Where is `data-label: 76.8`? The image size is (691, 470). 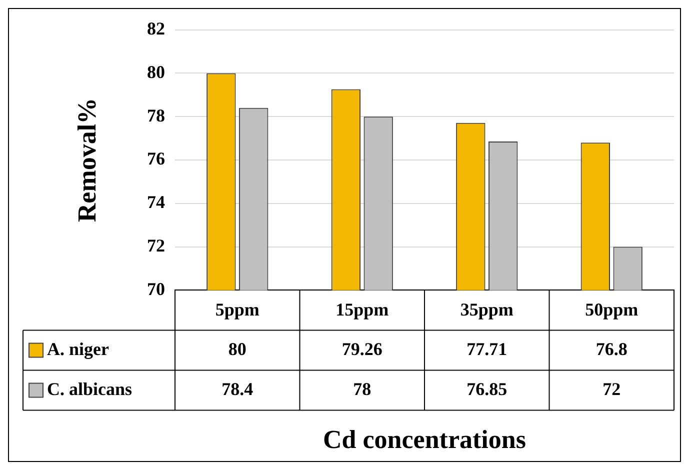
data-label: 76.8 is located at coordinates (612, 348).